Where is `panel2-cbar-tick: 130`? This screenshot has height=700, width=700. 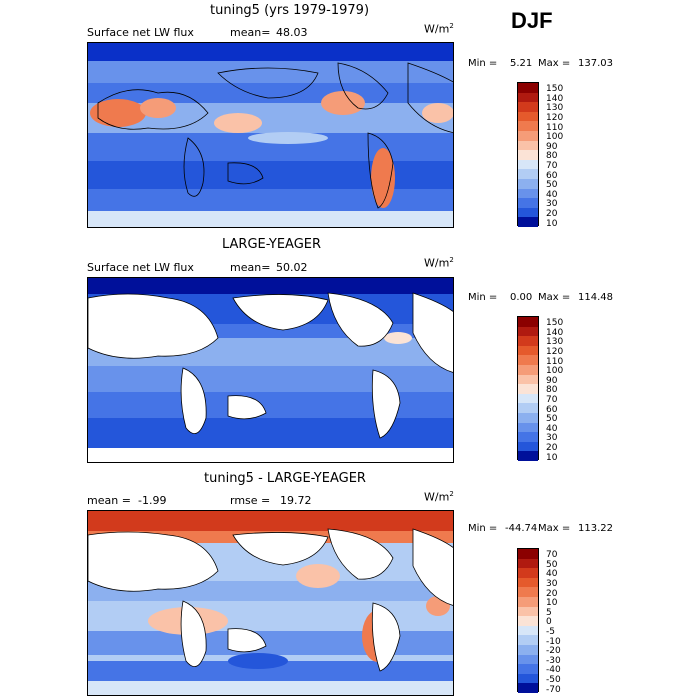
panel2-cbar-tick: 130 is located at coordinates (555, 342).